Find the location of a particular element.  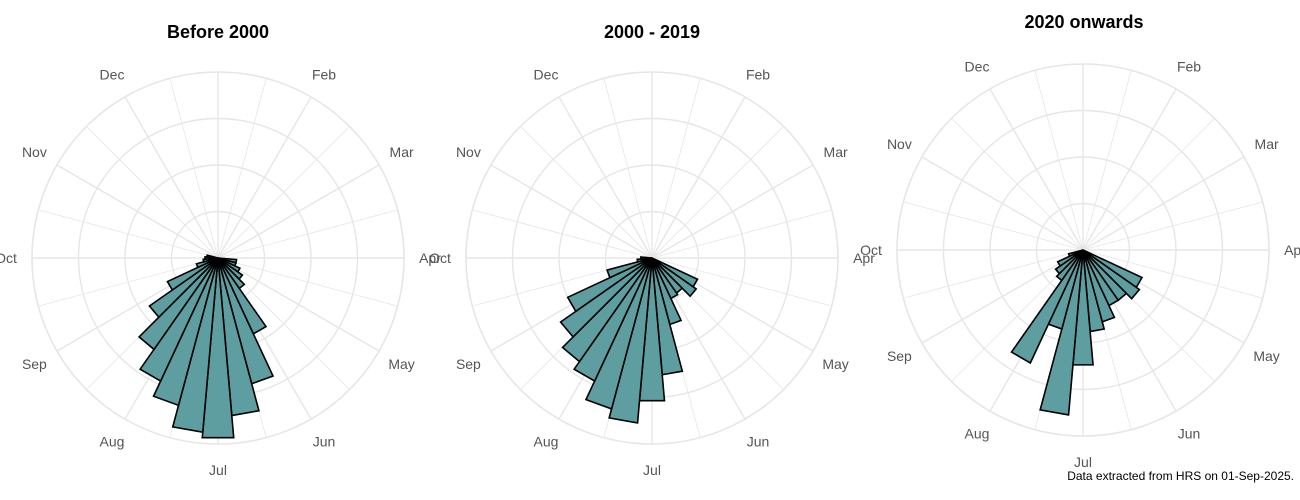

chart-title: 2000 - 2019 is located at coordinates (652, 32).